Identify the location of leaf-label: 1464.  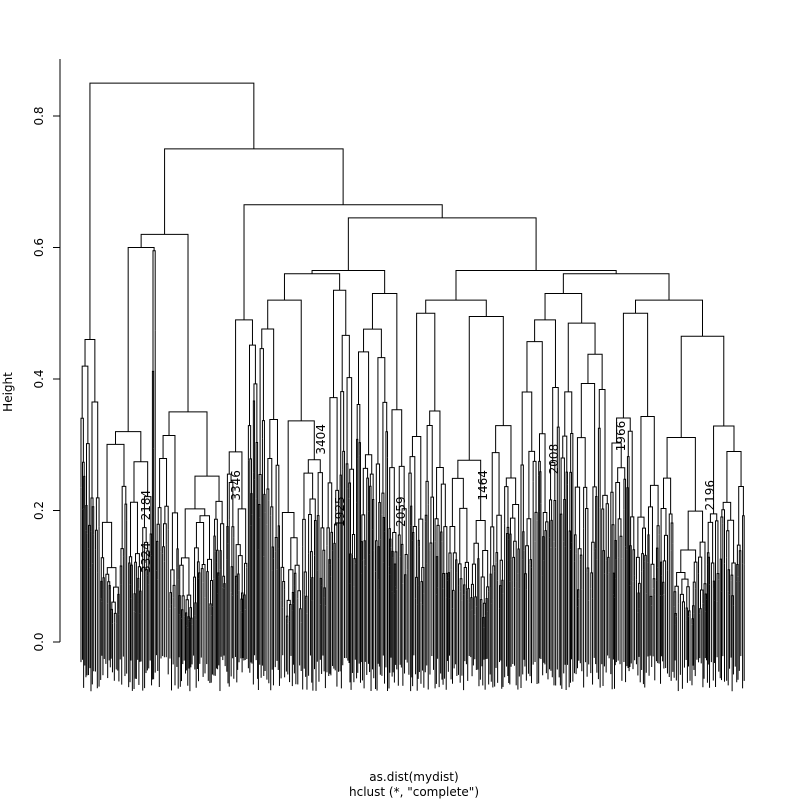
(483, 485).